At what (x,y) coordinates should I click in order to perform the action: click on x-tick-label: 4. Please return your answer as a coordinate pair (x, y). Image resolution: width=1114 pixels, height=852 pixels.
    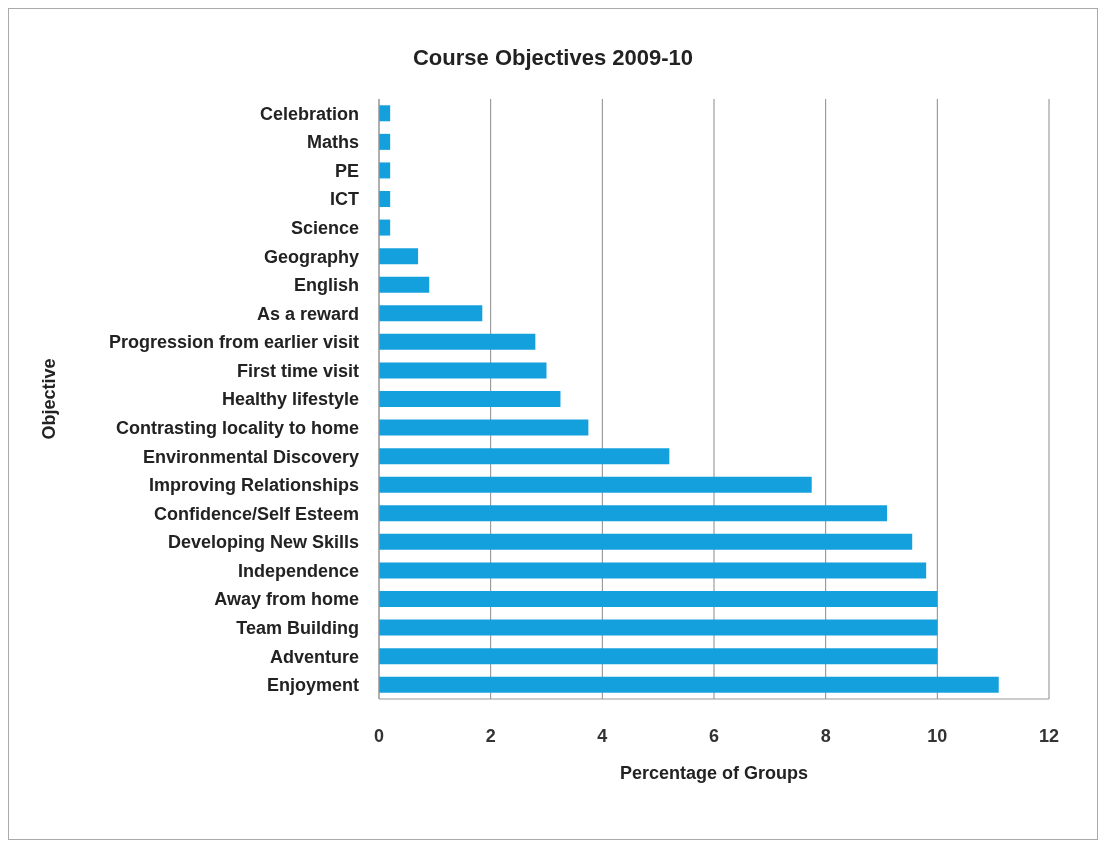
    Looking at the image, I should click on (602, 735).